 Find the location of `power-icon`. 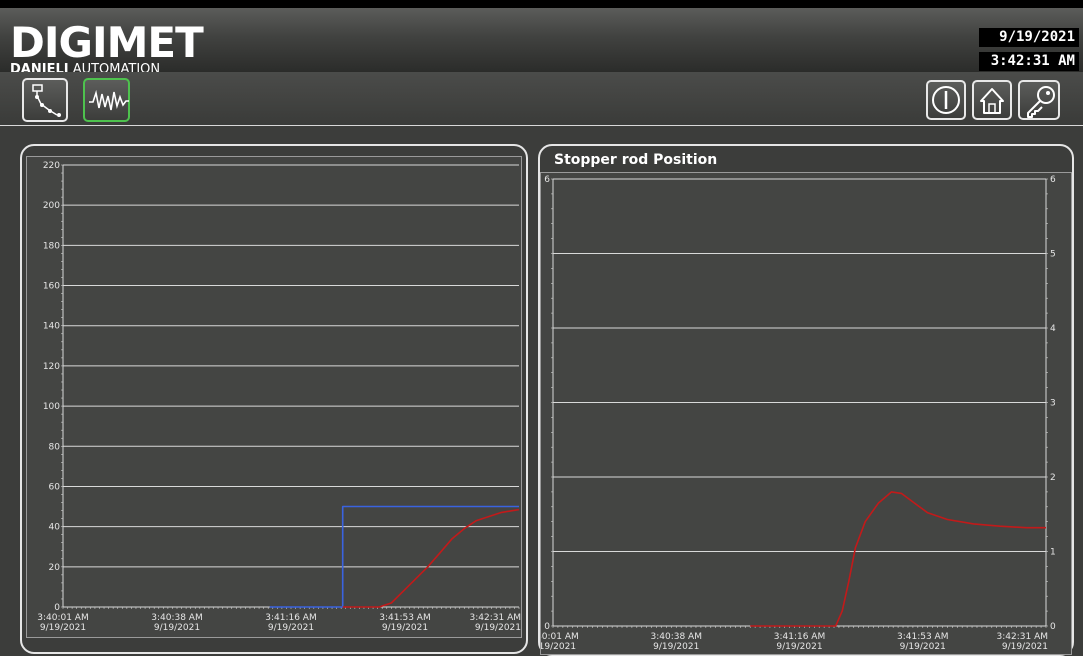

power-icon is located at coordinates (946, 100).